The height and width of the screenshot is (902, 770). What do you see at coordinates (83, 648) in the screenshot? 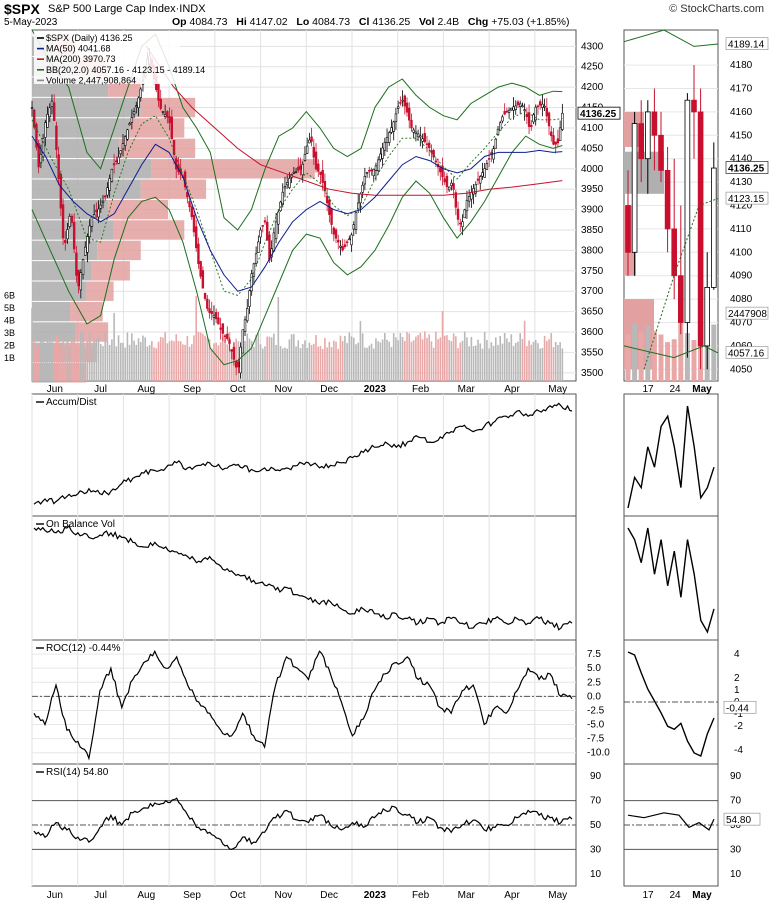
I see `roc-label: ROC(12) -0.44%` at bounding box center [83, 648].